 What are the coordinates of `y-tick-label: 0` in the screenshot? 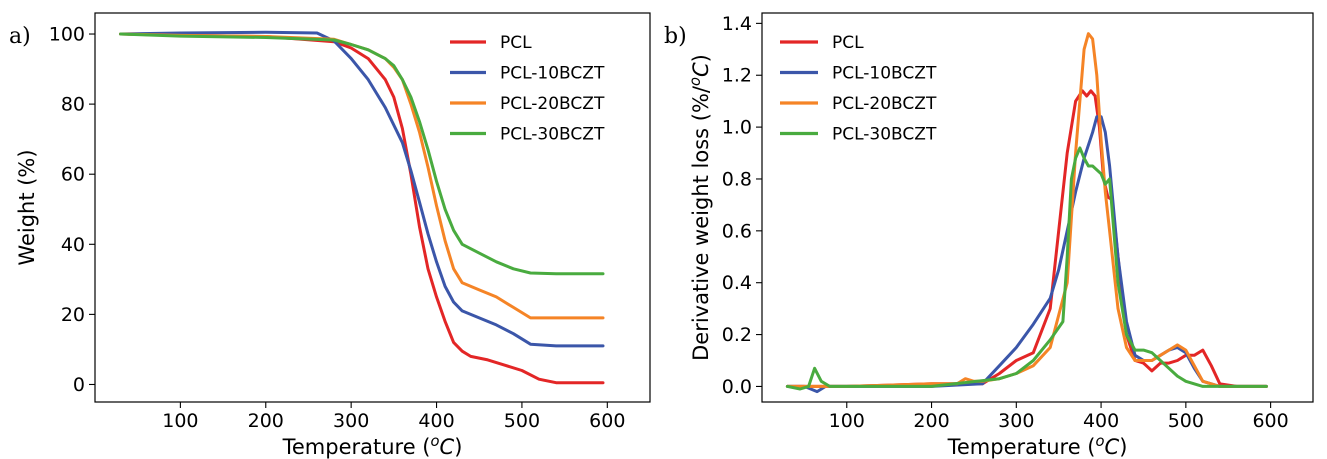 It's located at (79, 385).